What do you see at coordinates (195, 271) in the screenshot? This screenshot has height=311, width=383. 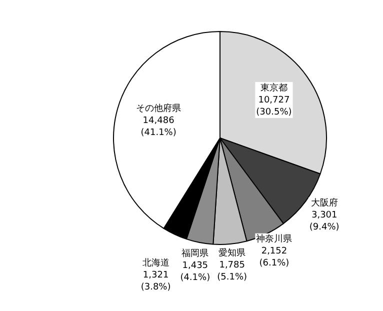 I see `data-label: 1,435 (4.1%)` at bounding box center [195, 271].